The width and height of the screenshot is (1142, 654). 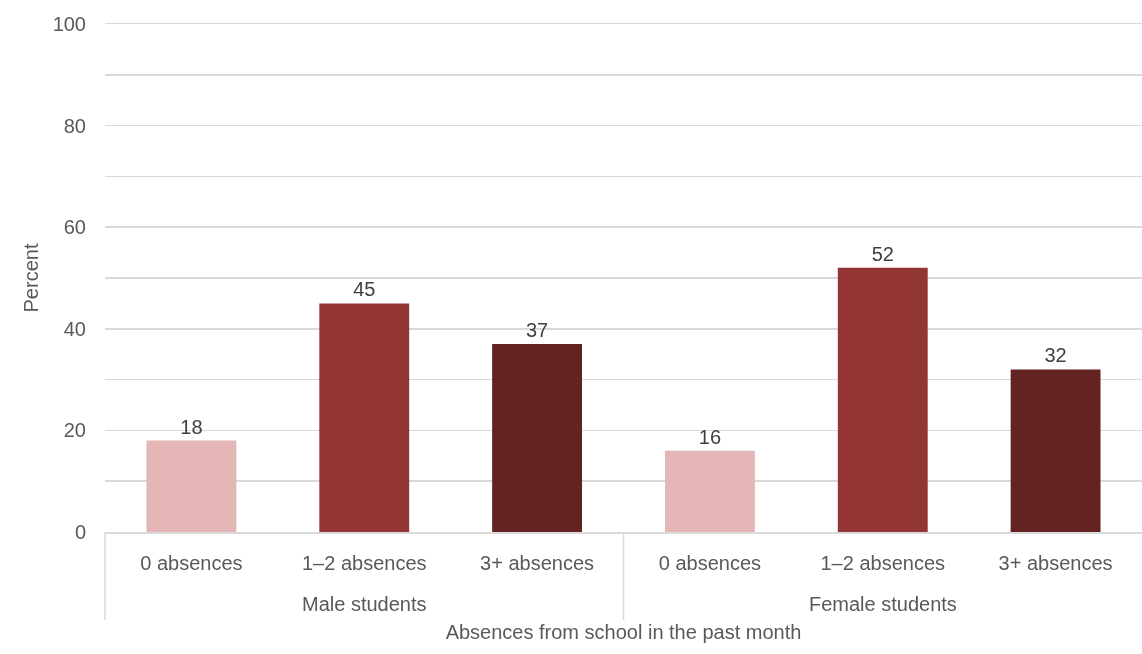 I want to click on y-tick-label: 20, so click(x=74, y=430).